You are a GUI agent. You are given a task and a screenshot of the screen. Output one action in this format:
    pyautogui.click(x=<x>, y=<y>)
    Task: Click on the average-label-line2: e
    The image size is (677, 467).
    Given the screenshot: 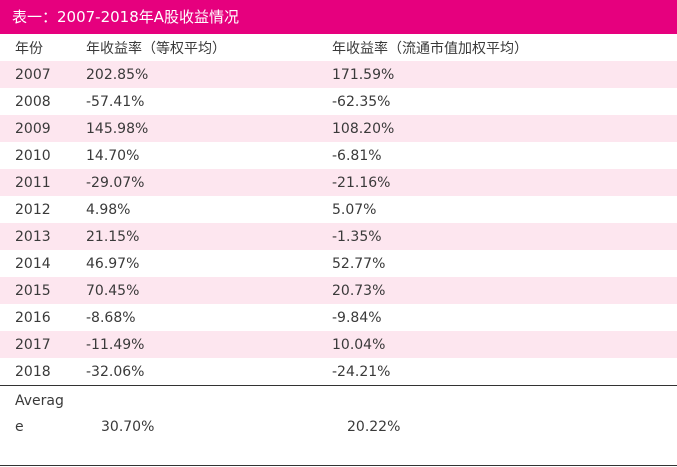 What is the action you would take?
    pyautogui.click(x=19, y=427)
    